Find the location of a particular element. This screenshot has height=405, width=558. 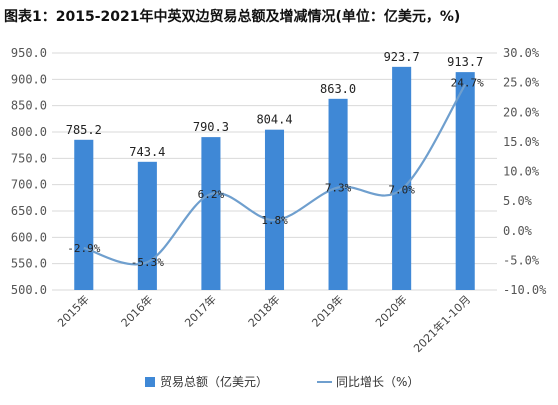

y-right-tick-label: -10.0% is located at coordinates (525, 290).